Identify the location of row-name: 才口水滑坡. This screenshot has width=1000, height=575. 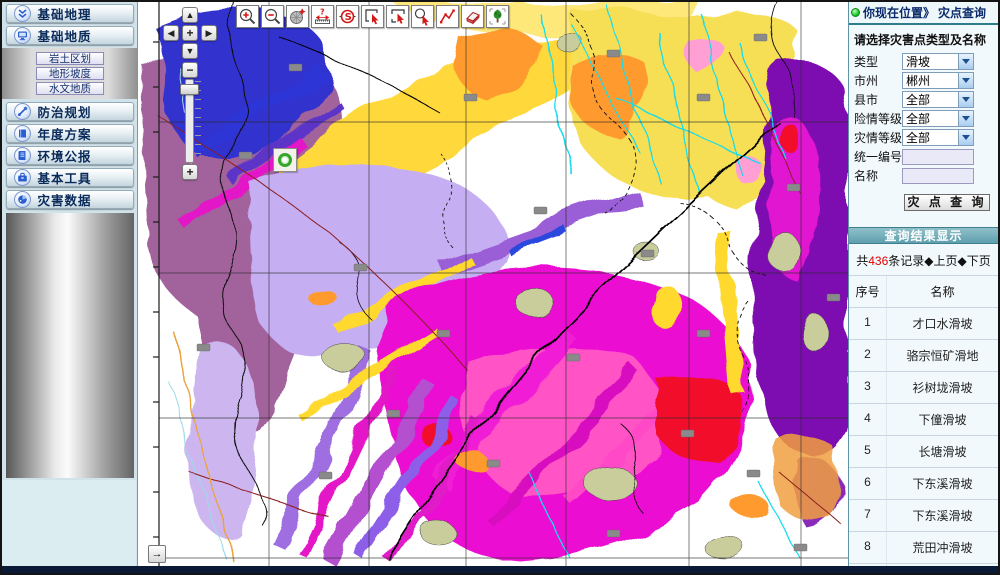
(942, 324).